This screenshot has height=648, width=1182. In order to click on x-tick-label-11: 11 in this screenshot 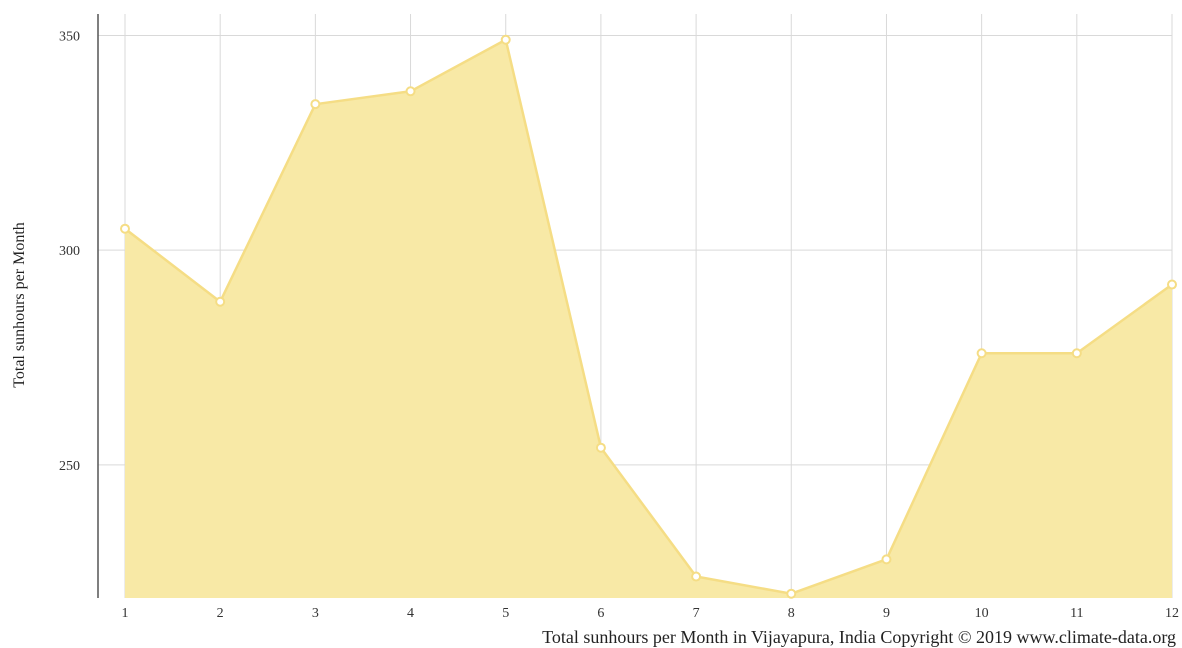, I will do `click(1076, 613)`.